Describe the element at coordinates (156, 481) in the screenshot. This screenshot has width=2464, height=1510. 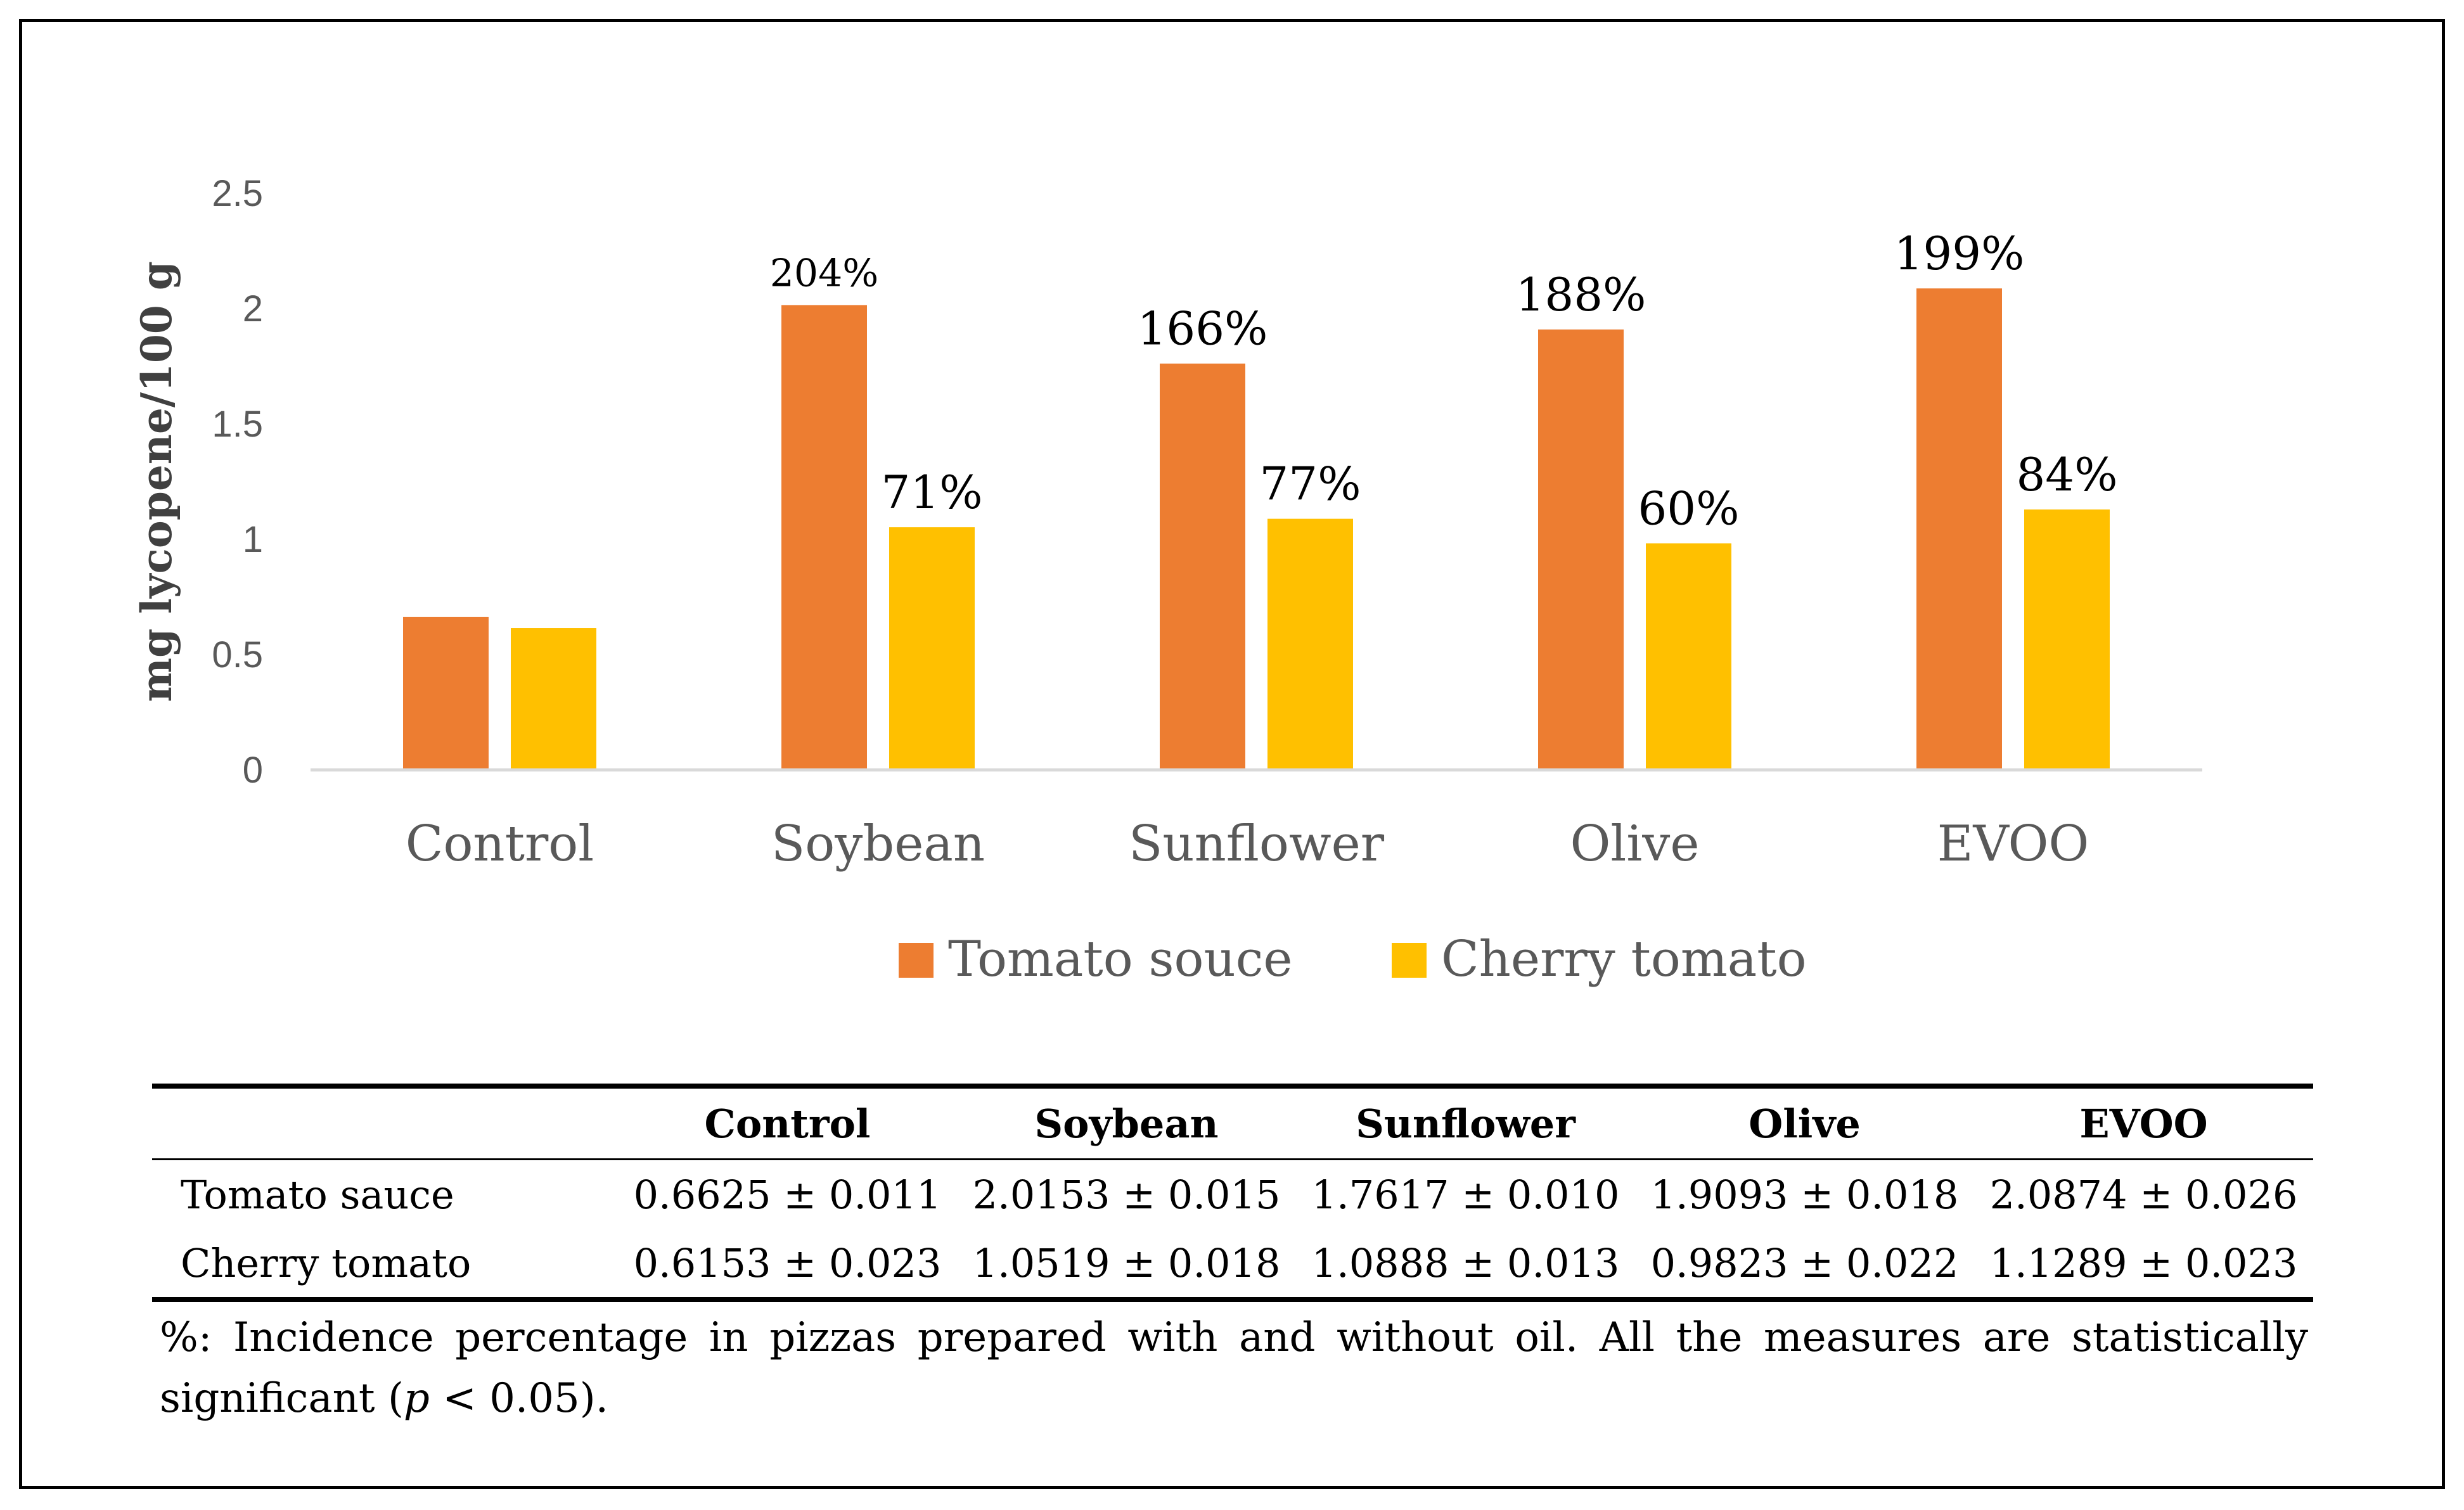
I see `y-axis-label: mg lycopene/100 g` at that location.